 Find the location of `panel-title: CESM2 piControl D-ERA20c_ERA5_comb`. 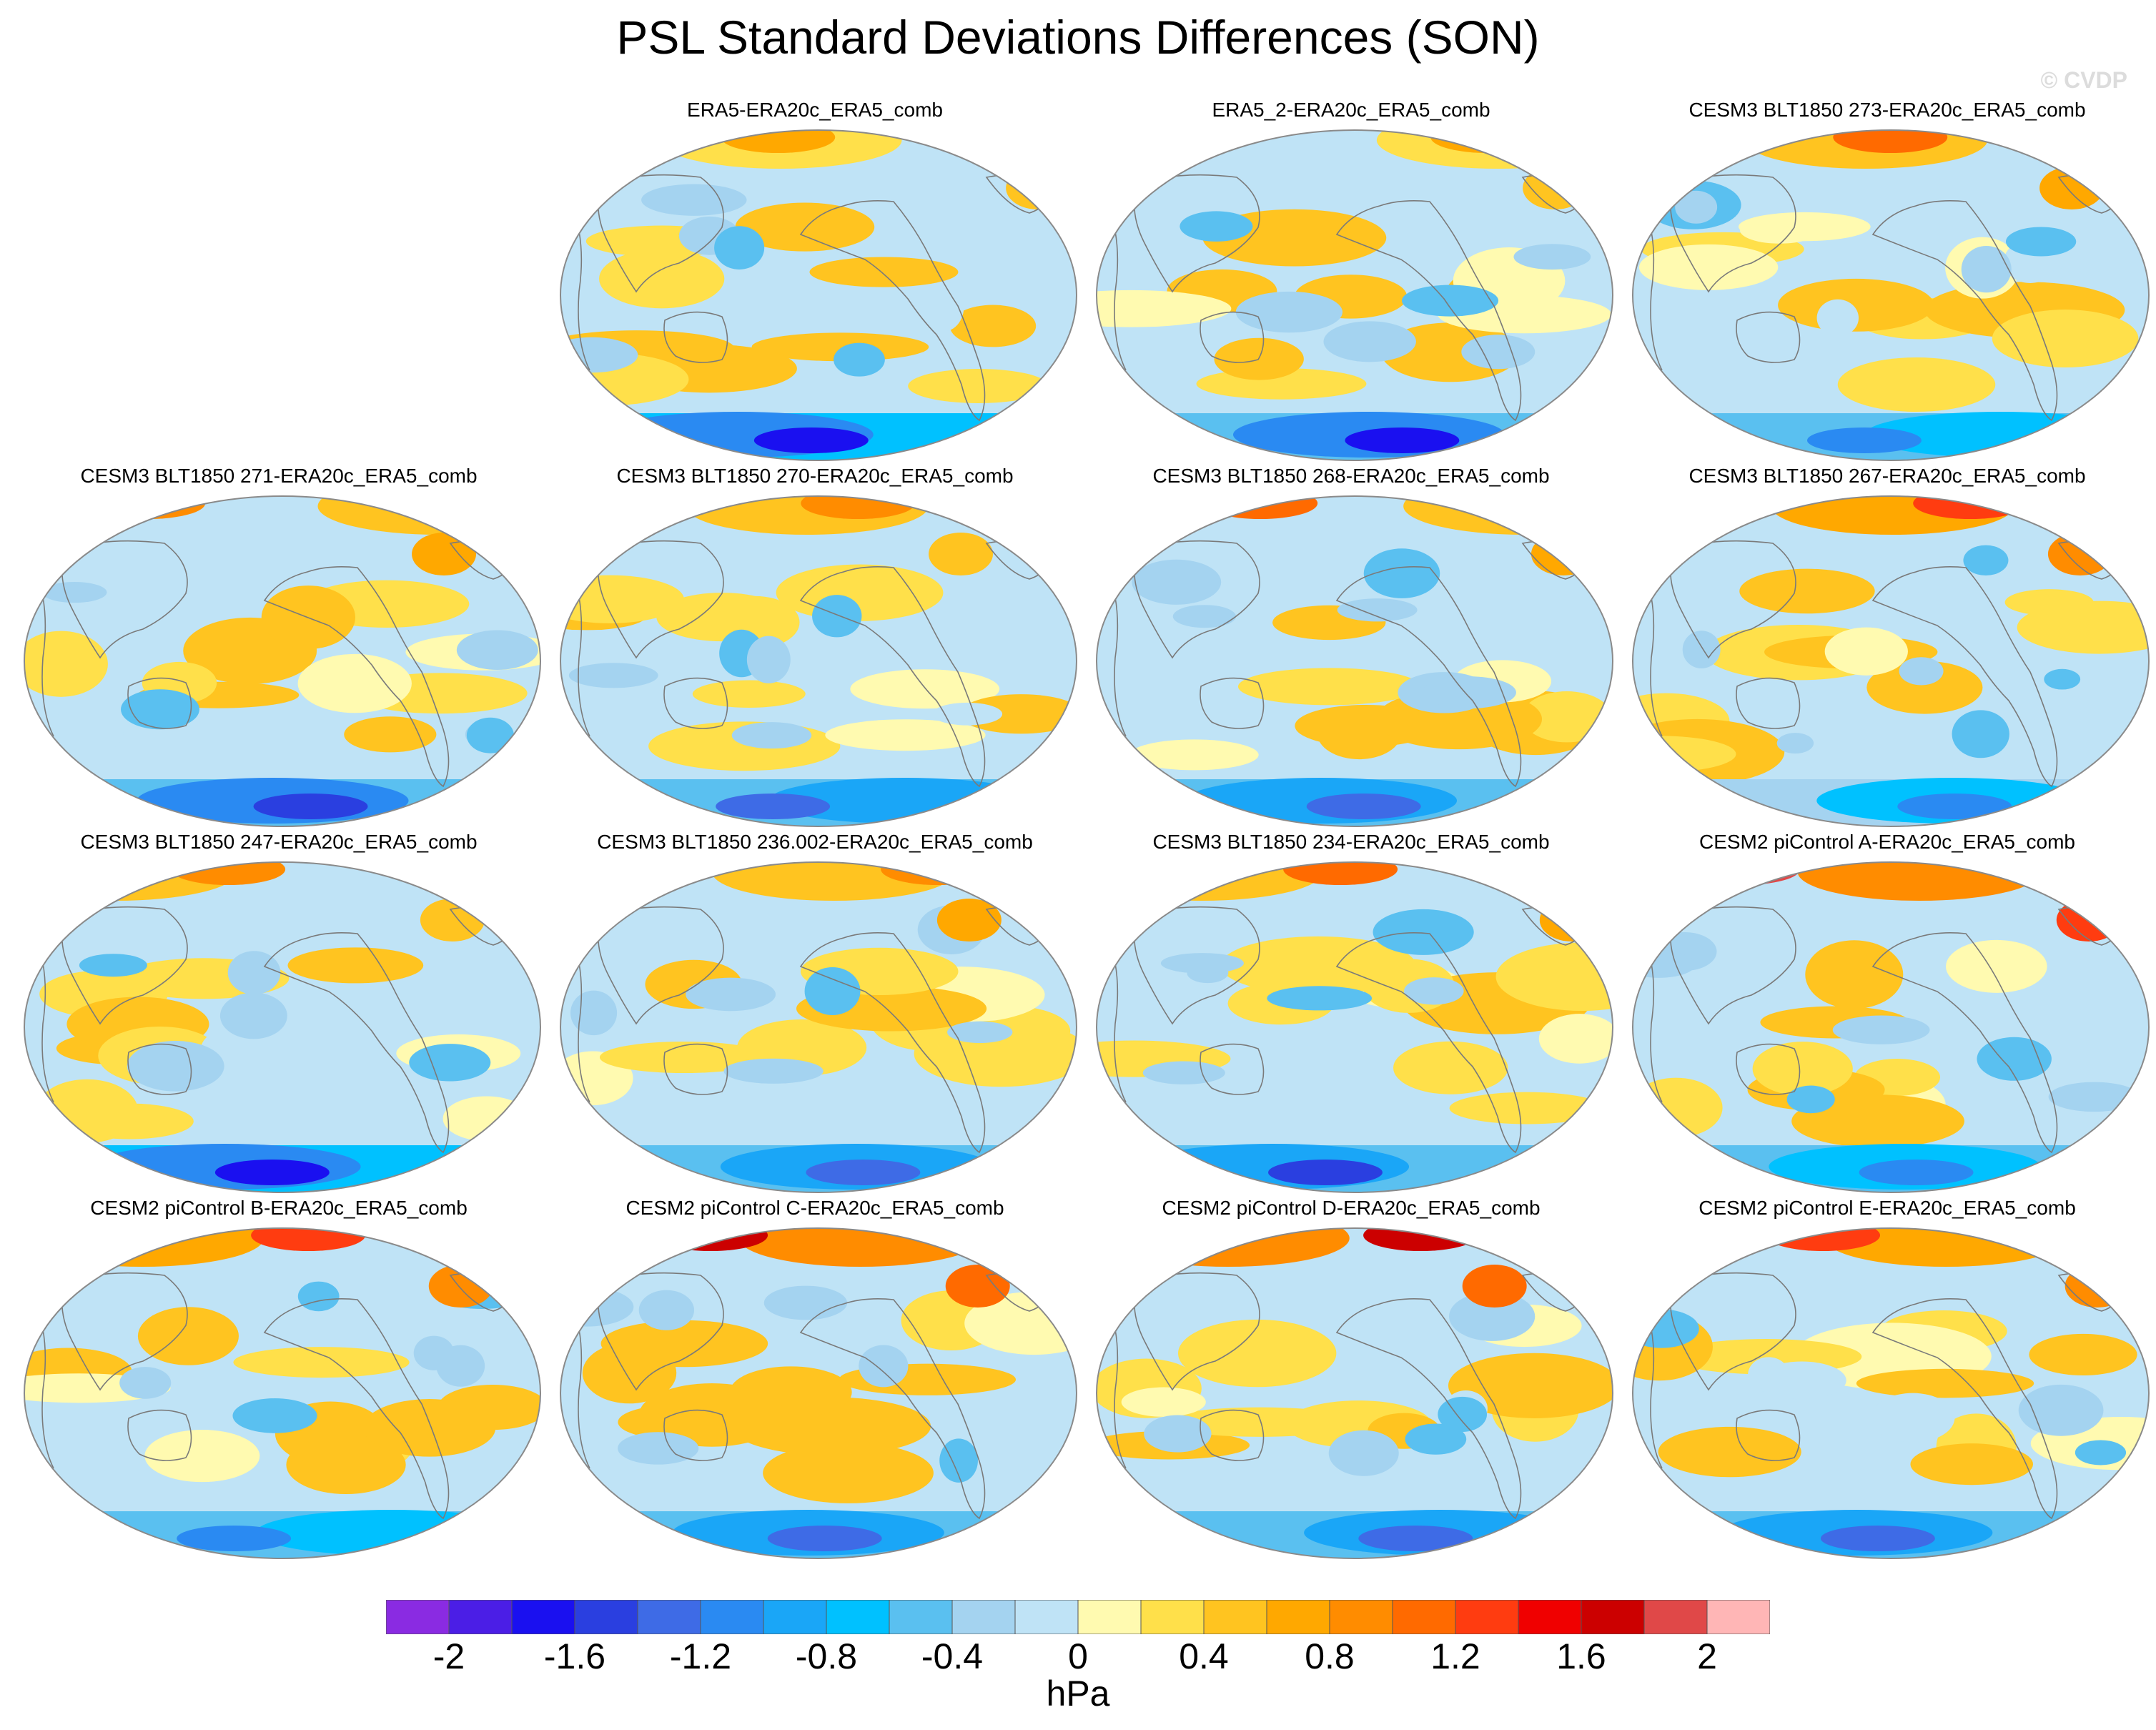

panel-title: CESM2 piControl D-ERA20c_ERA5_comb is located at coordinates (1351, 1208).